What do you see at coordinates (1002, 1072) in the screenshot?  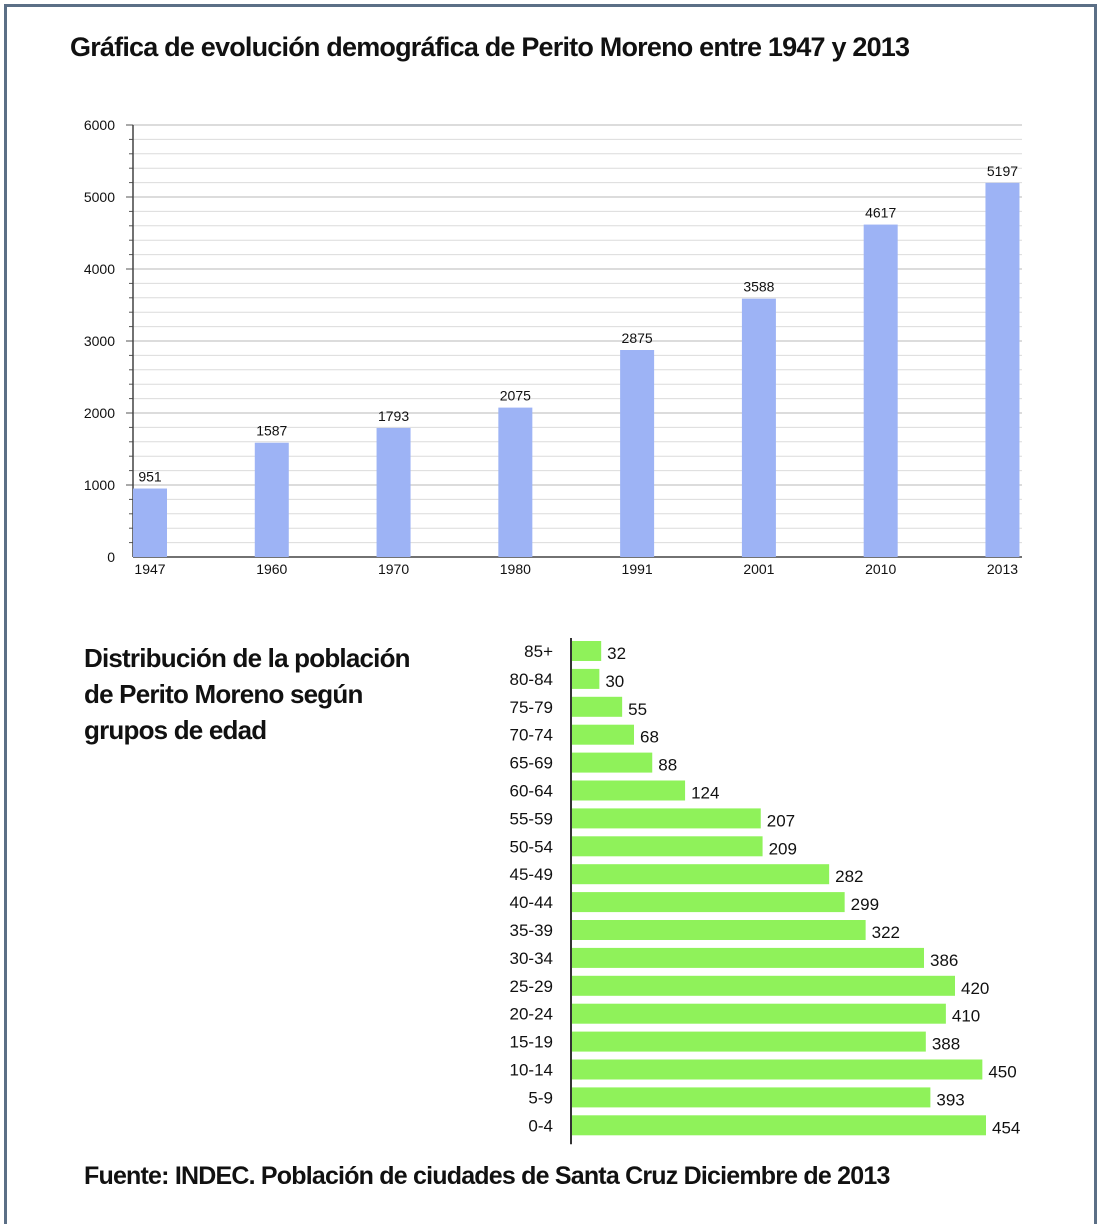 I see `bar-value-label: 450` at bounding box center [1002, 1072].